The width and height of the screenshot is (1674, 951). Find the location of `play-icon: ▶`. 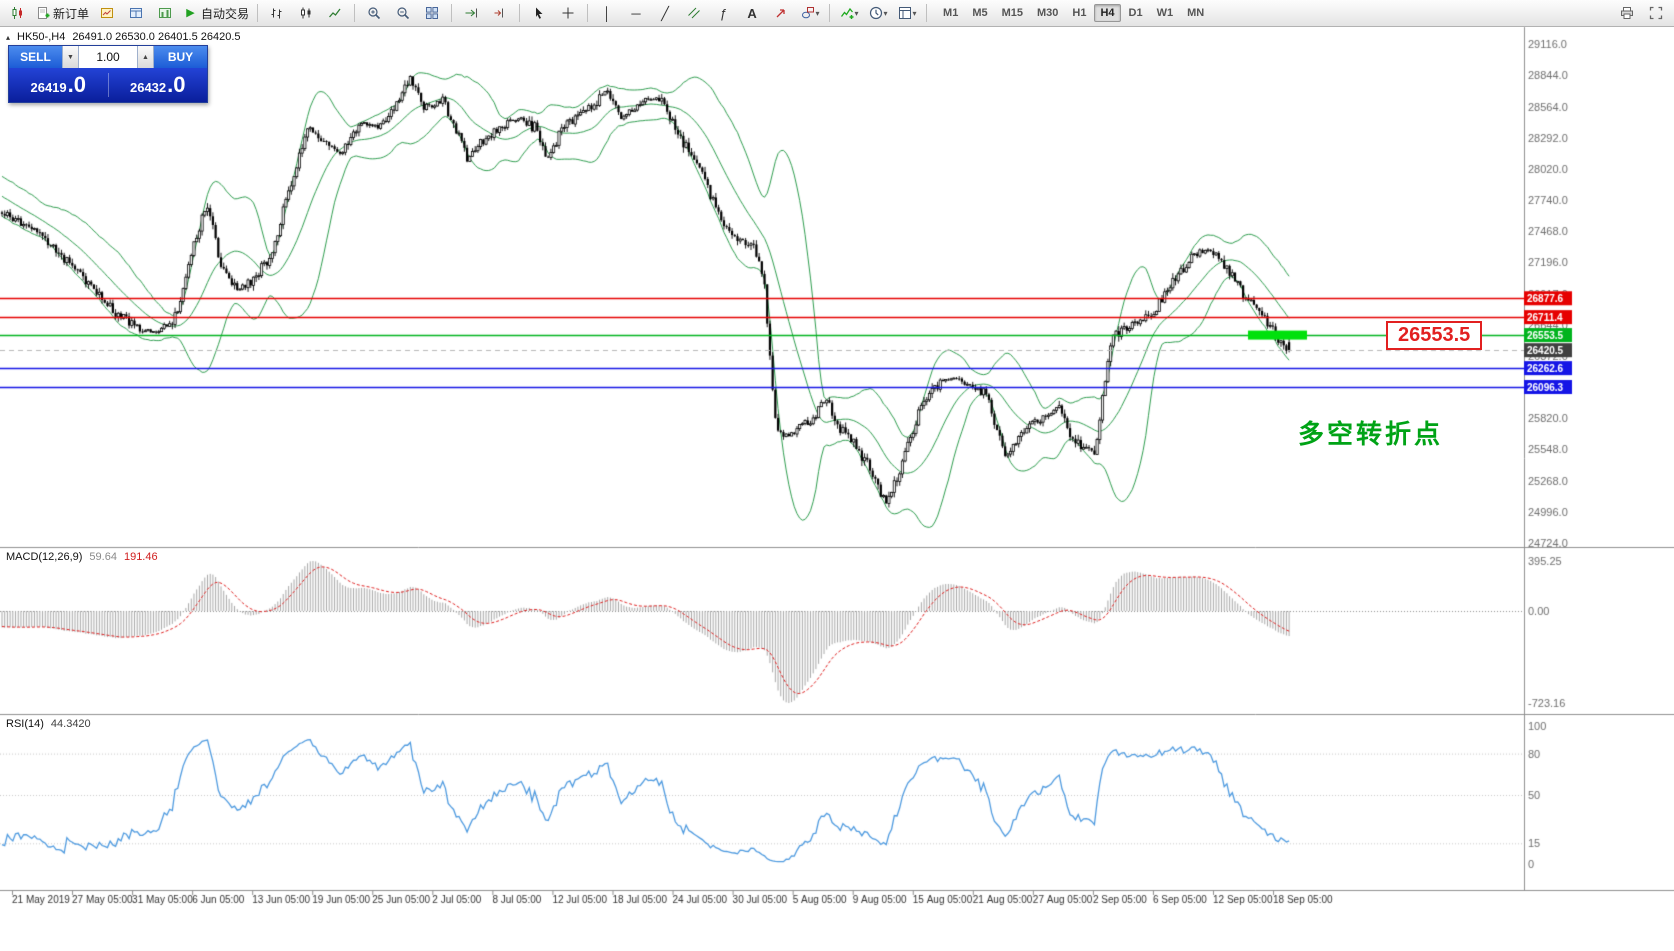

play-icon: ▶ is located at coordinates (190, 12).